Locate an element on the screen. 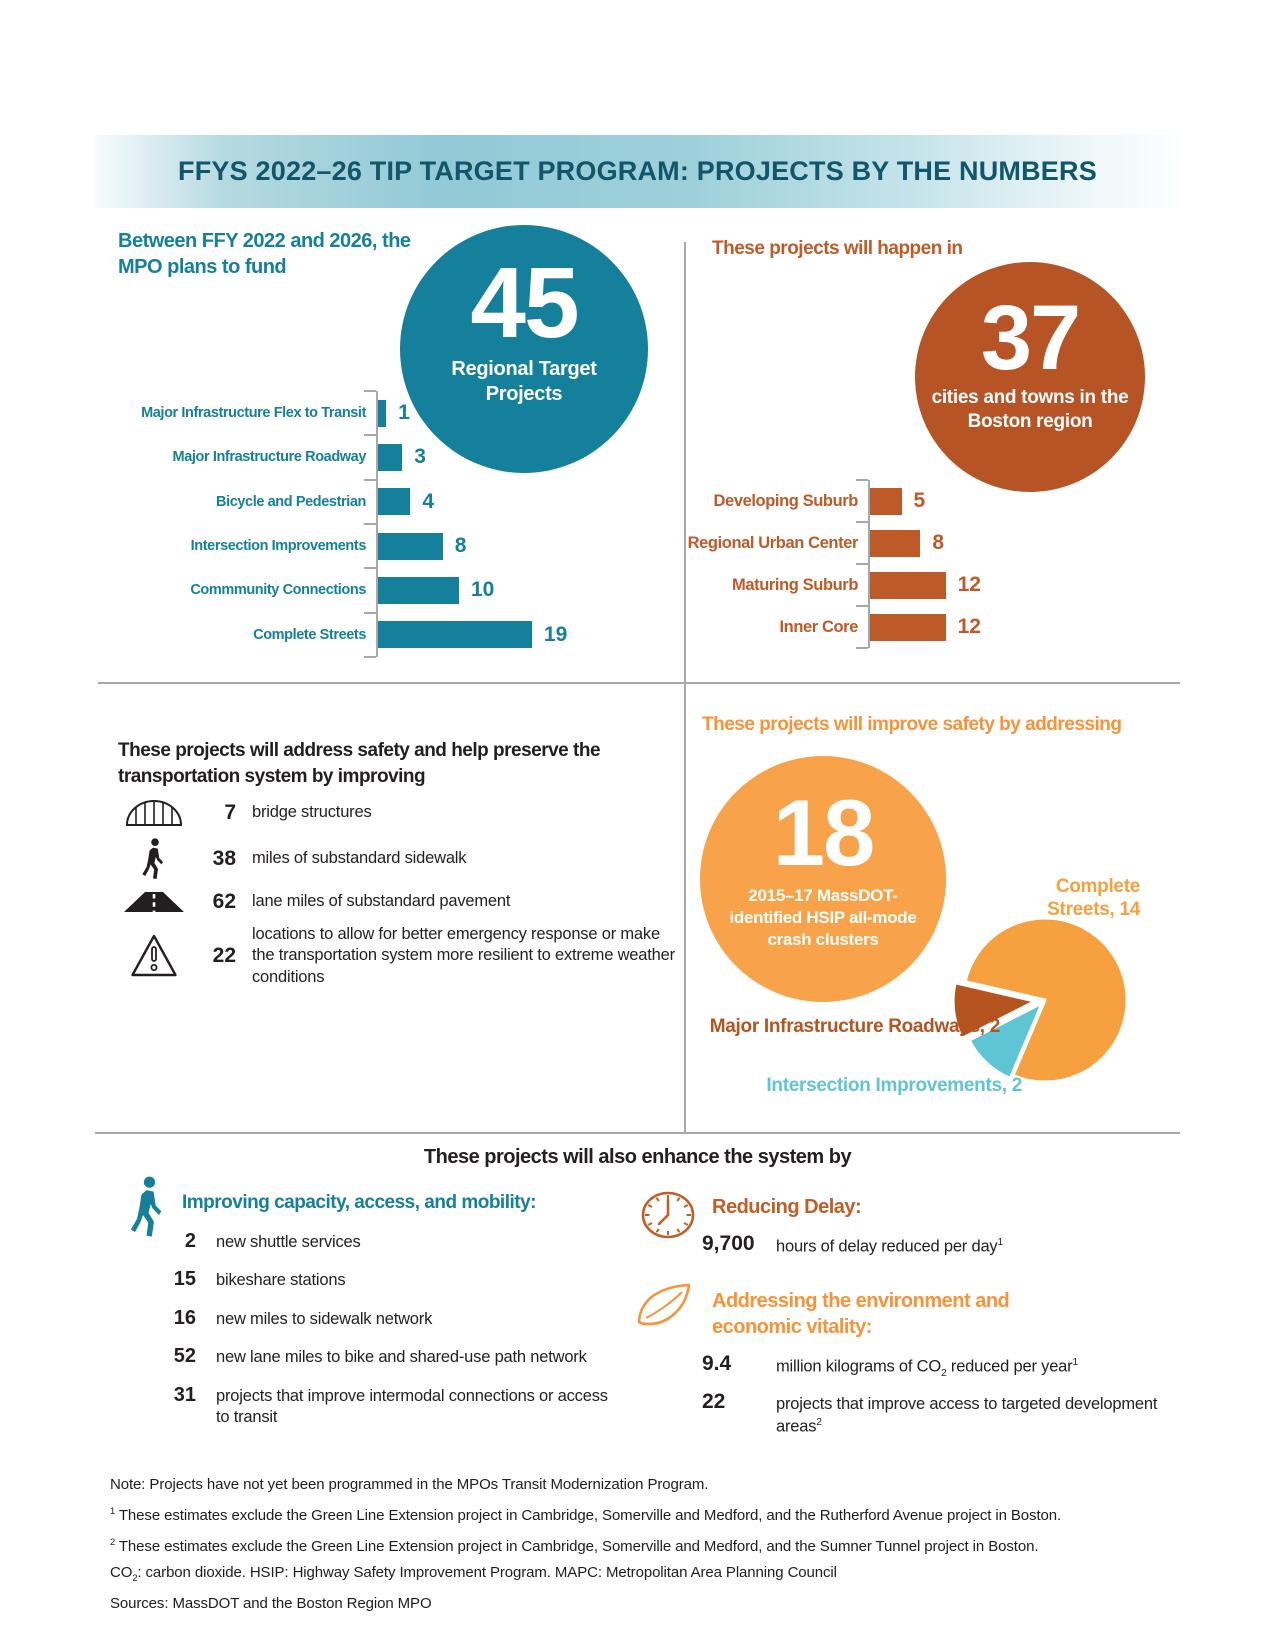 This screenshot has height=1650, width=1275. pie-slice-label: Complete Streets, 14 is located at coordinates (1093, 898).